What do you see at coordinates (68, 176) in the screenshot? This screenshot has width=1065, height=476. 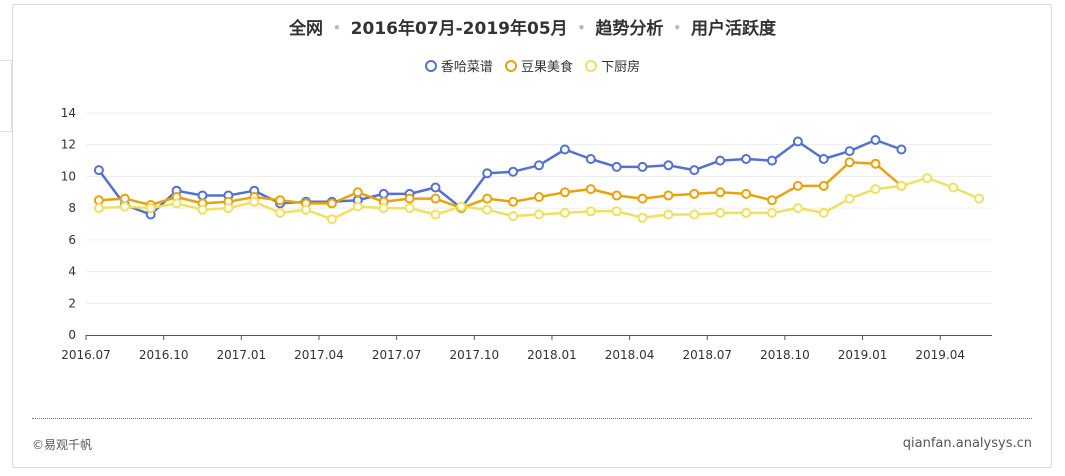 I see `y-tick-label: 10` at bounding box center [68, 176].